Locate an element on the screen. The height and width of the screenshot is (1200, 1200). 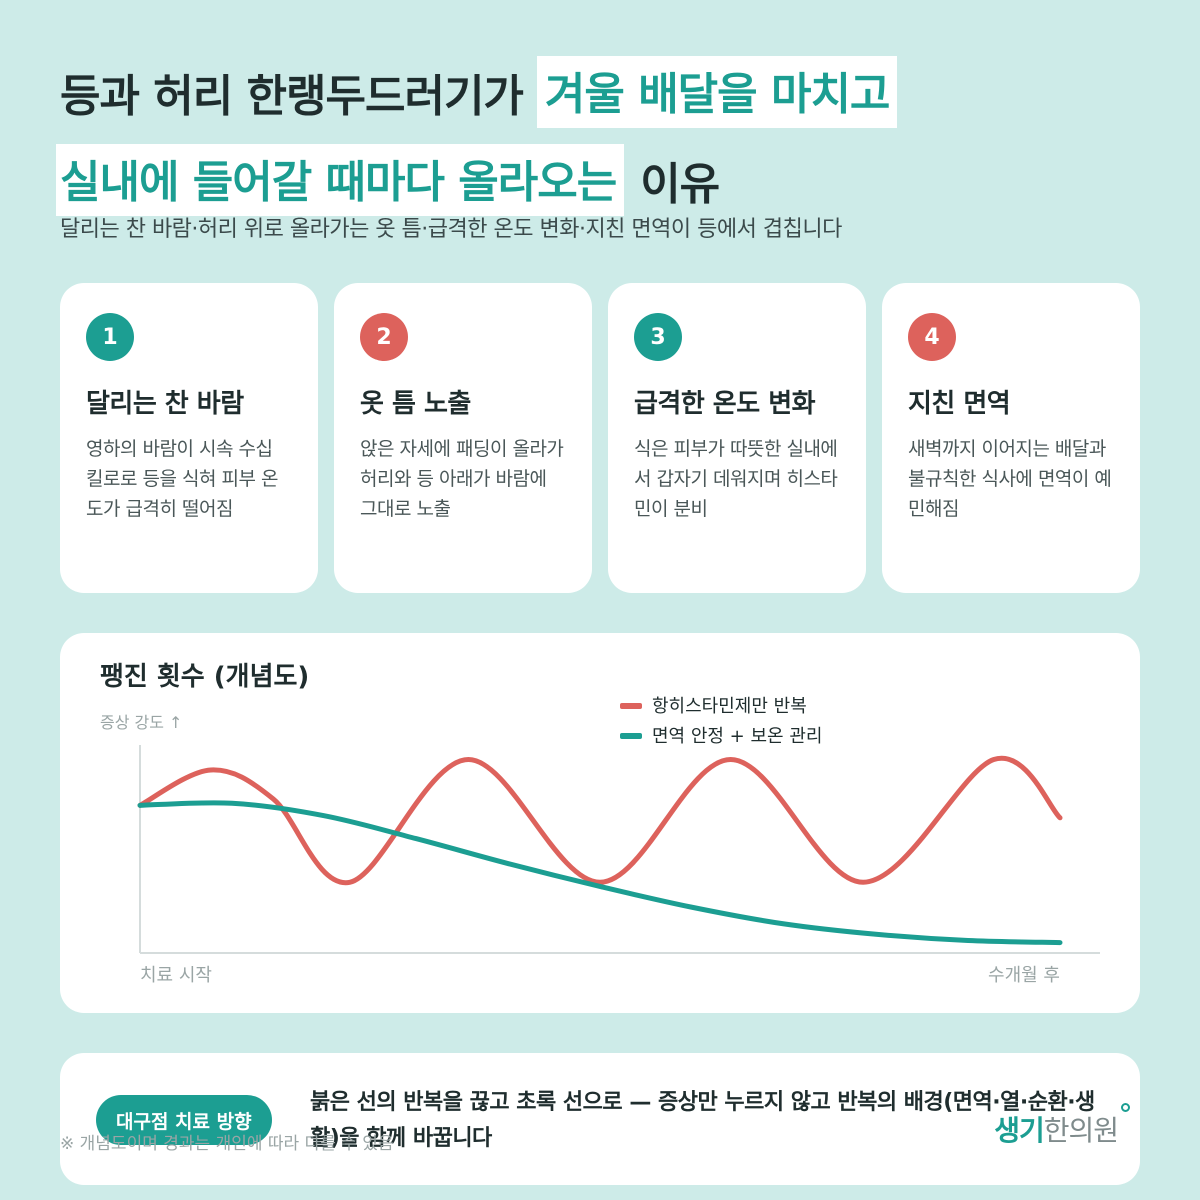
title-line-1: 등과 허리 한랭두드러기가 겨울 배달을 마치고 is located at coordinates (605, 92).